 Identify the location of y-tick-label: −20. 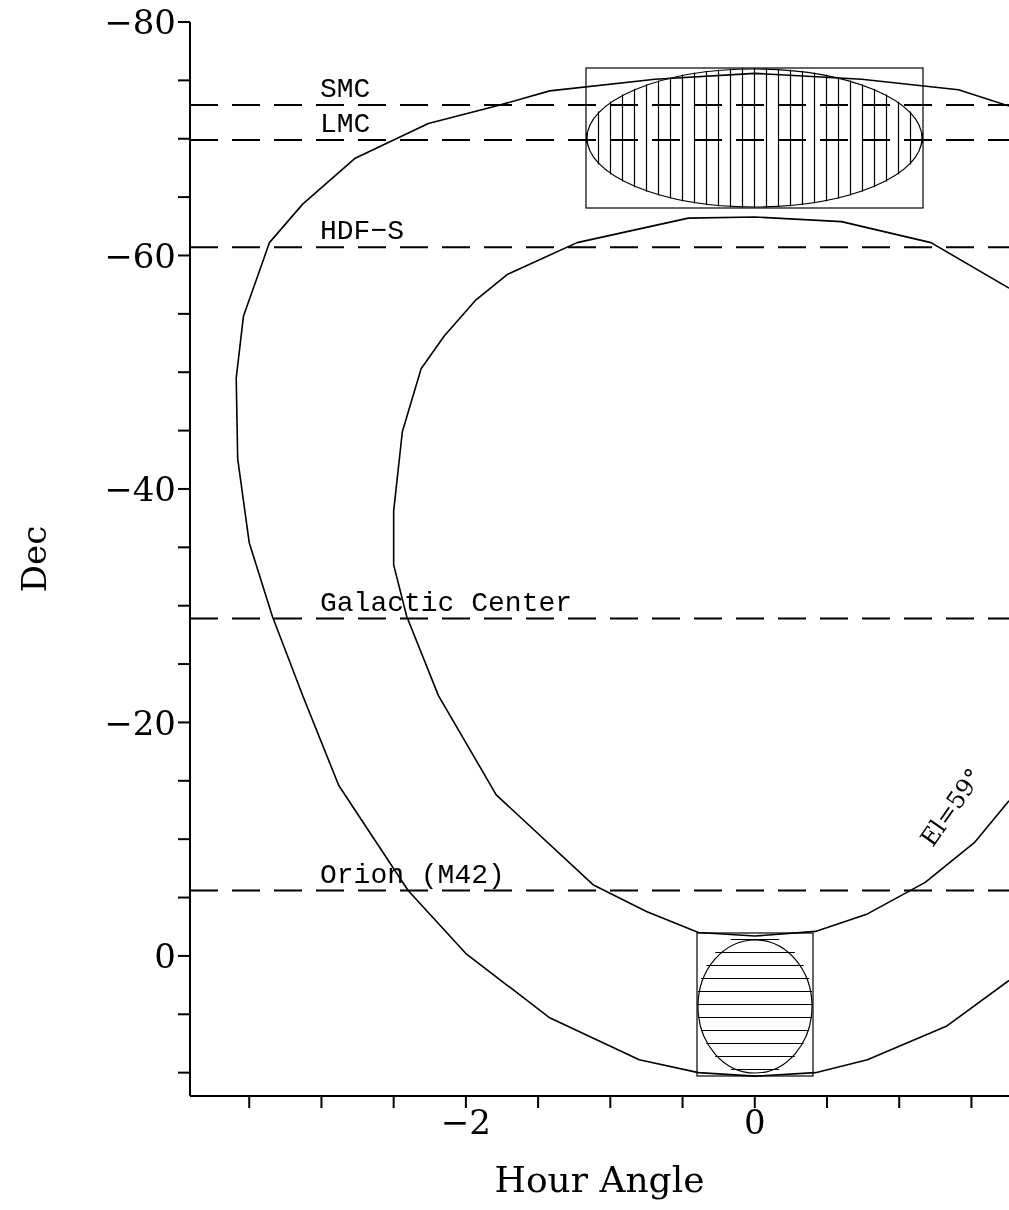
(140, 722).